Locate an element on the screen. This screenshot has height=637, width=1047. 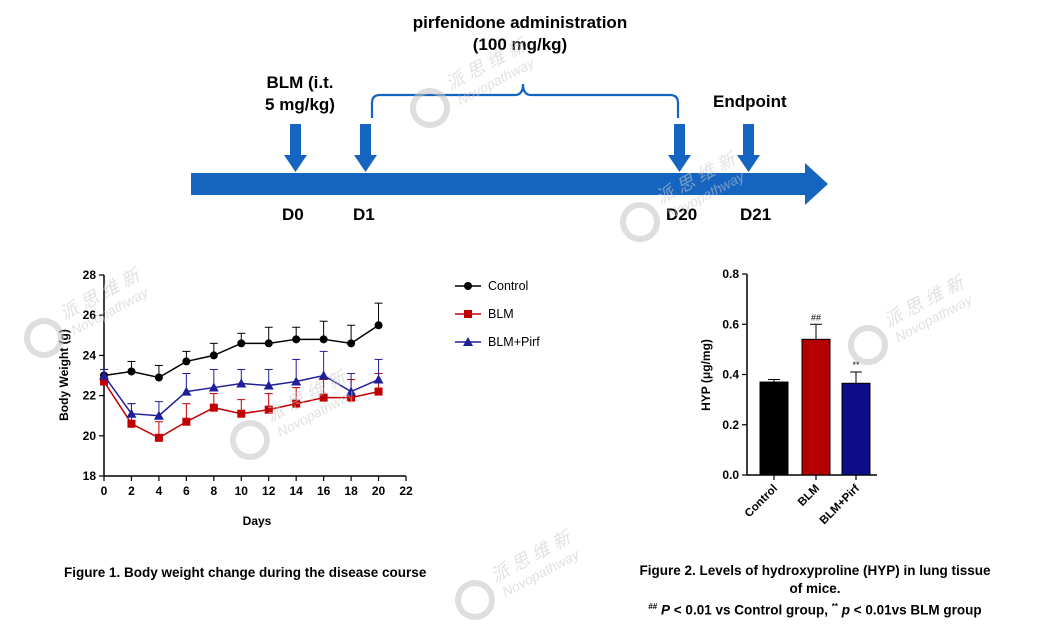
watermark-logo-icon is located at coordinates (475, 600).